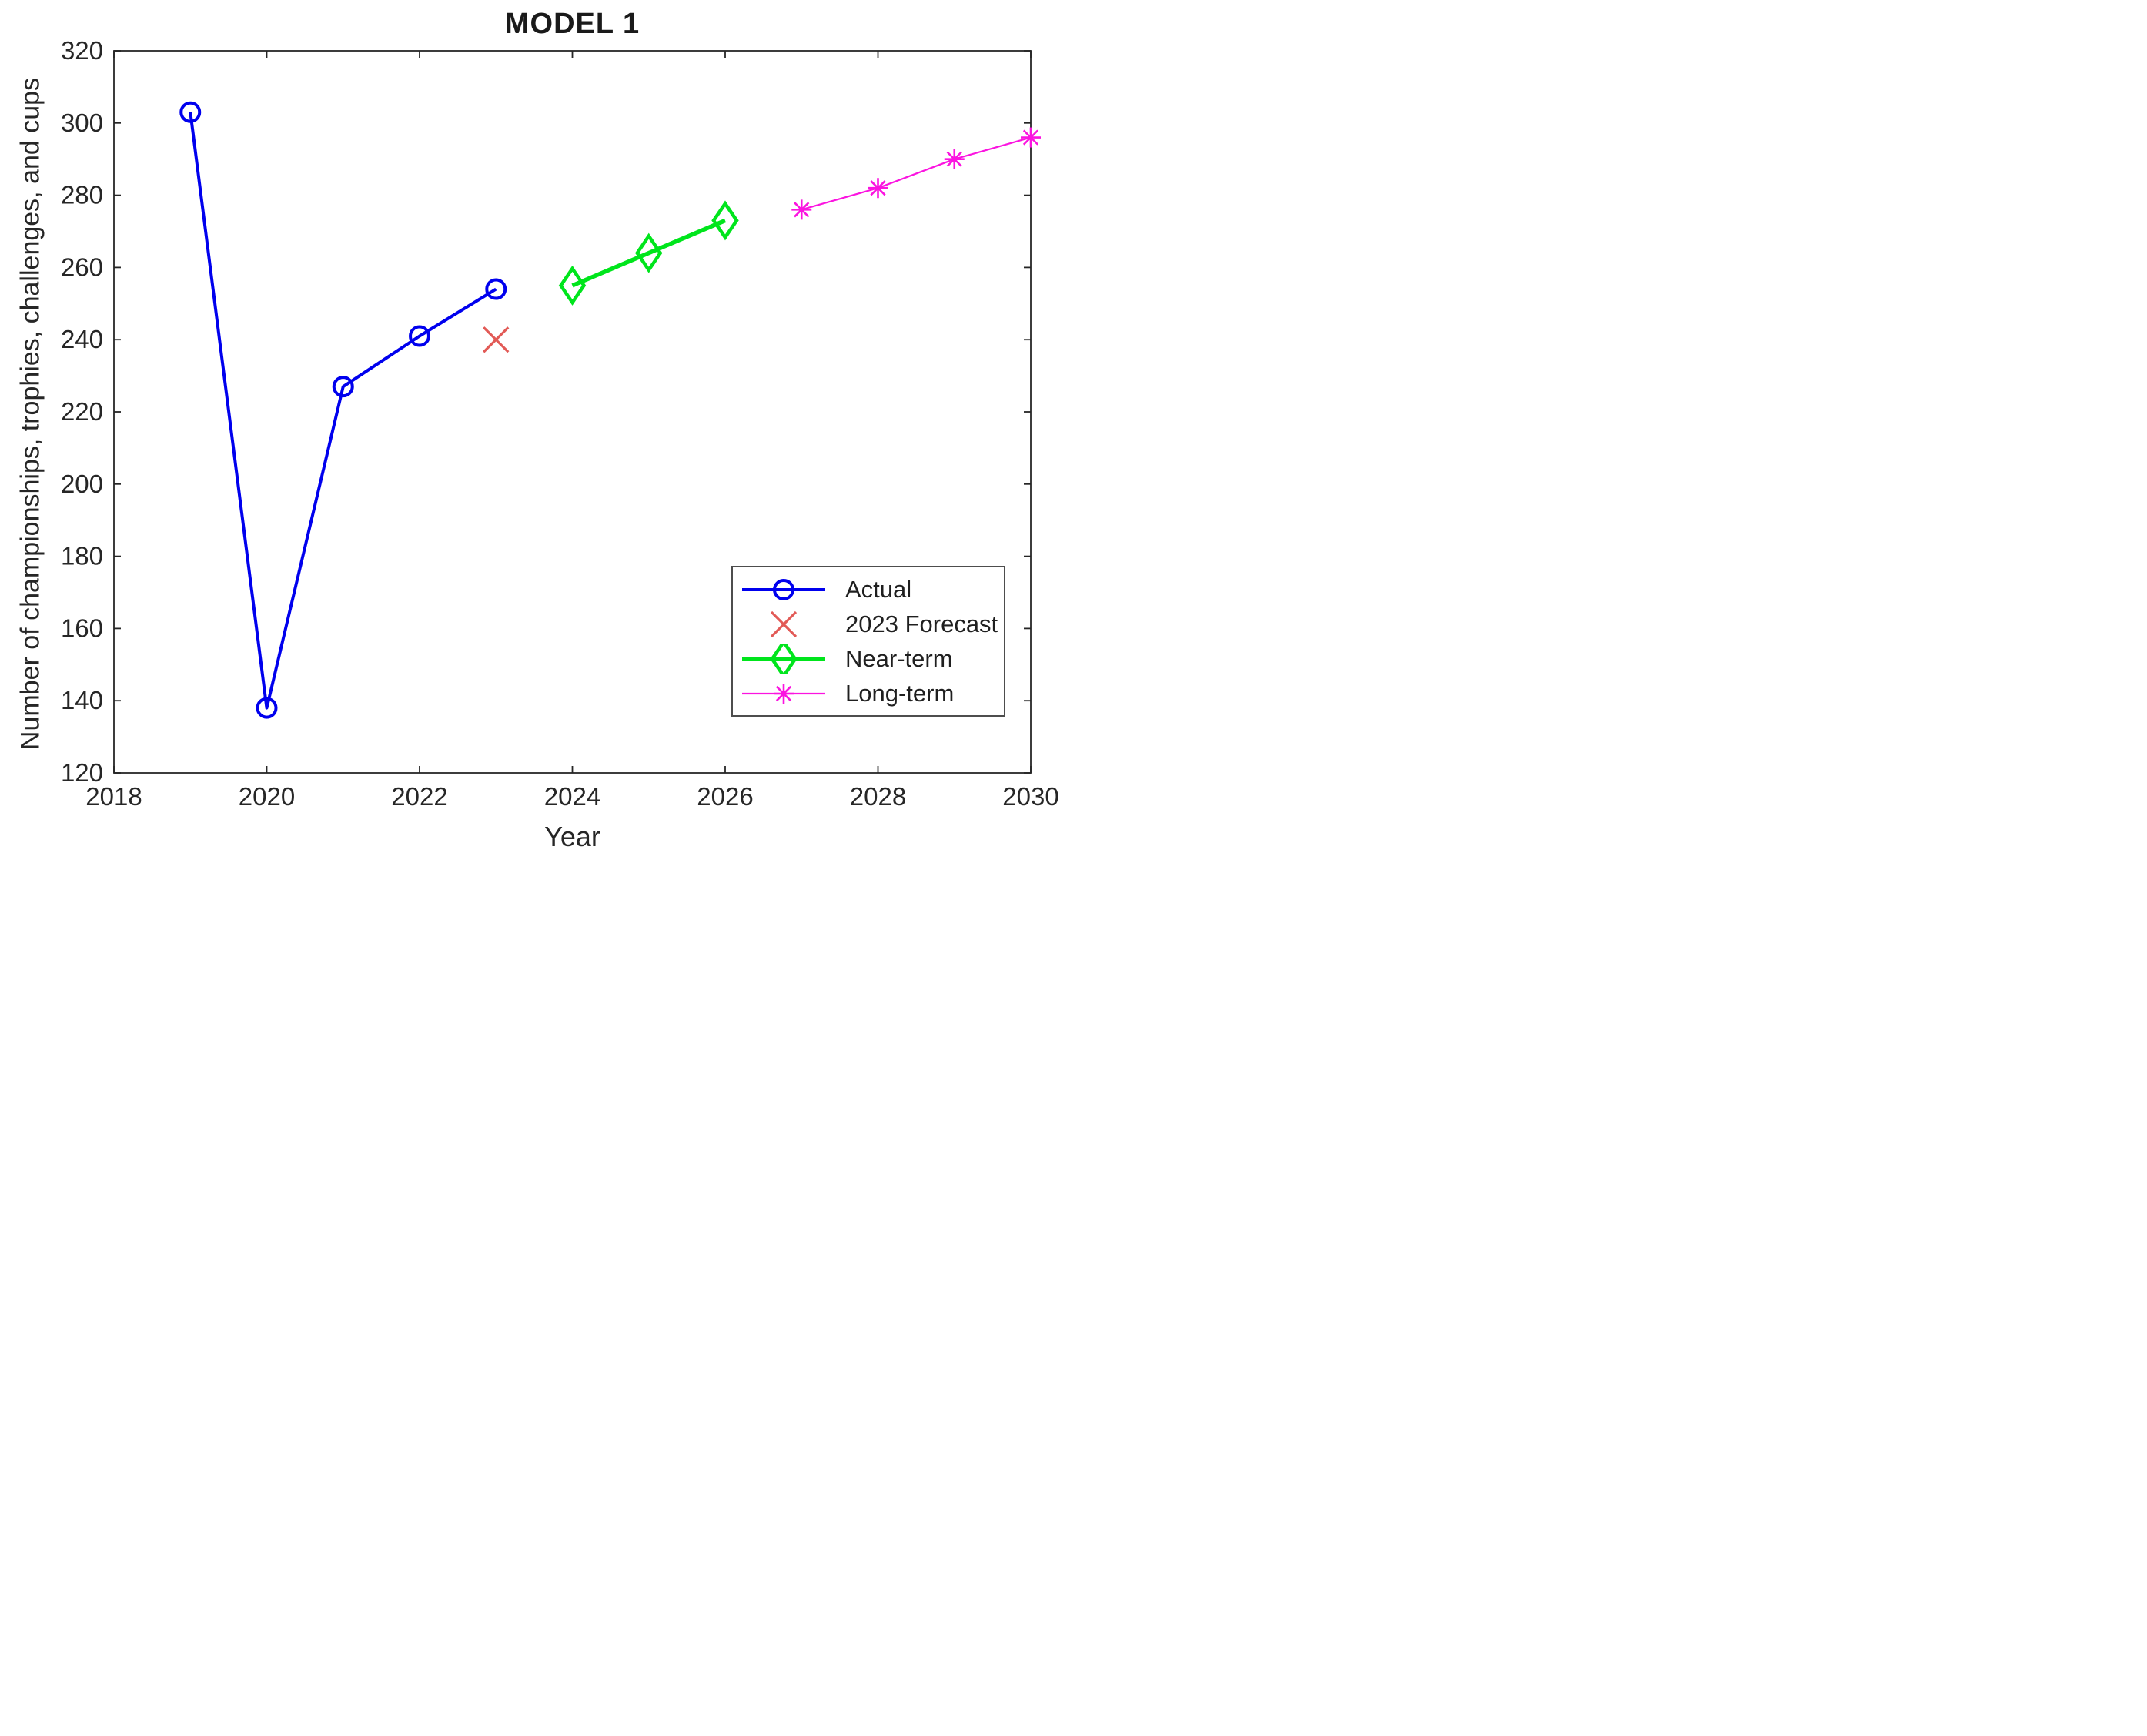 Image resolution: width=2147 pixels, height=1736 pixels. What do you see at coordinates (82, 772) in the screenshot?
I see `y-tick-label: 120` at bounding box center [82, 772].